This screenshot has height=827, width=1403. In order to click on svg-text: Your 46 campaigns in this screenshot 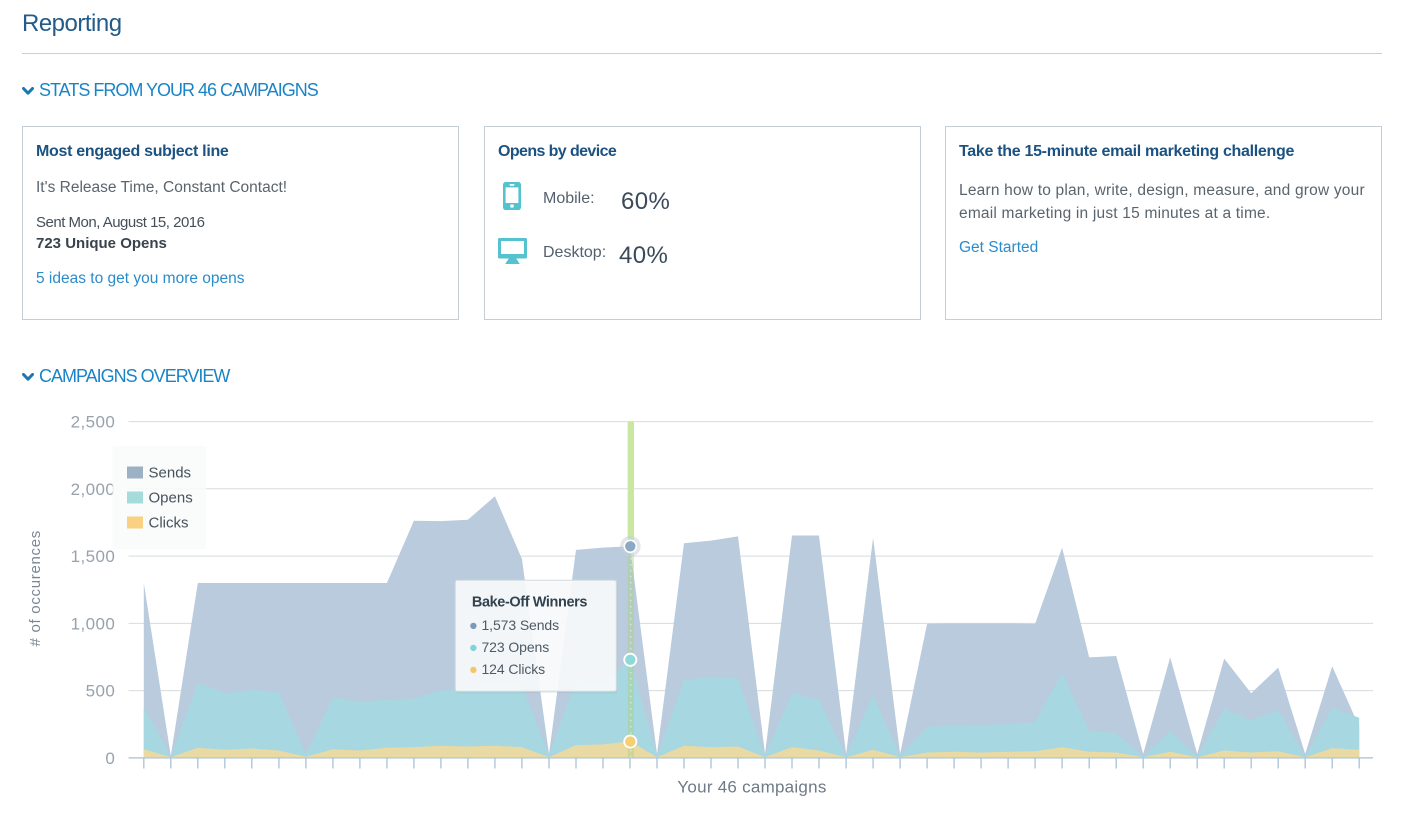, I will do `click(751, 787)`.